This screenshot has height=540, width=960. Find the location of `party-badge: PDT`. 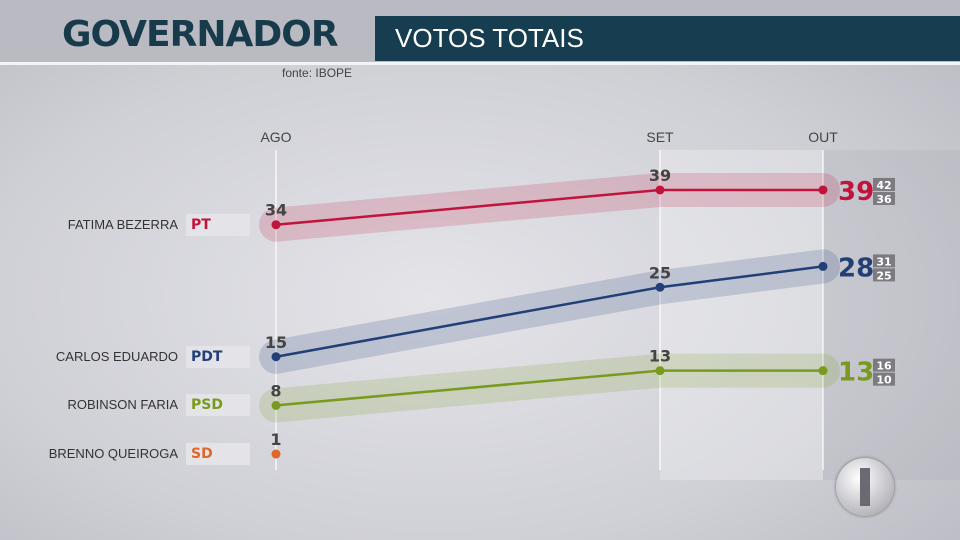

party-badge: PDT is located at coordinates (218, 356).